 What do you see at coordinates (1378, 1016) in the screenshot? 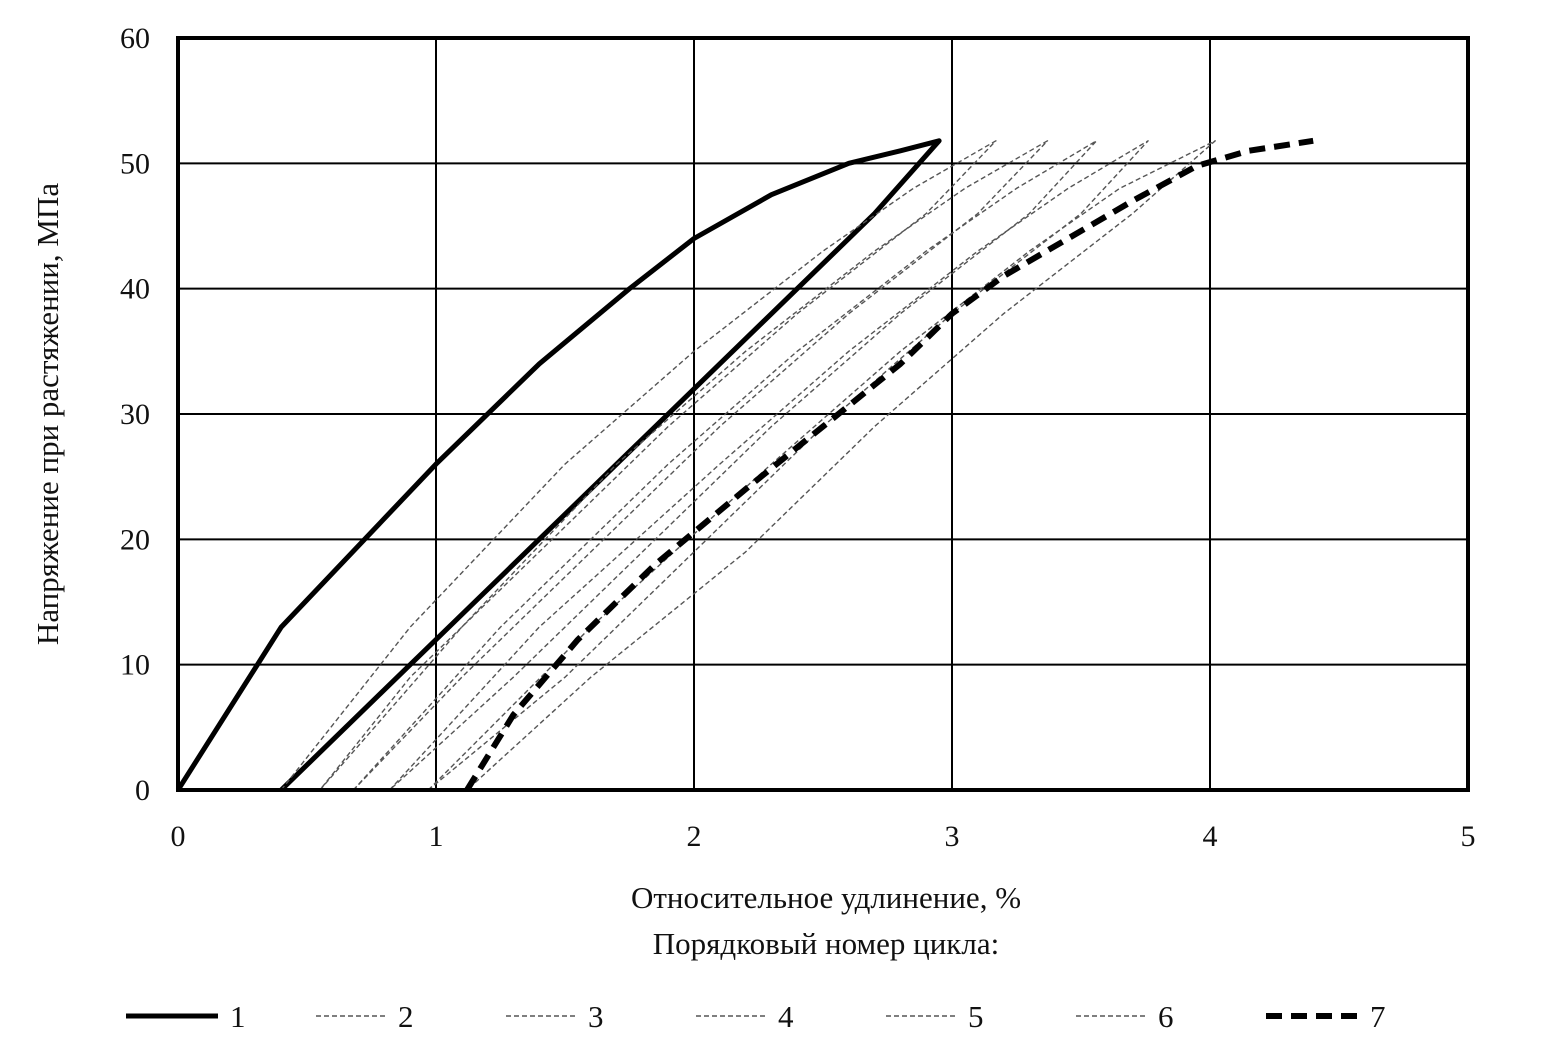
I see `legend-label-7: 7` at bounding box center [1378, 1016].